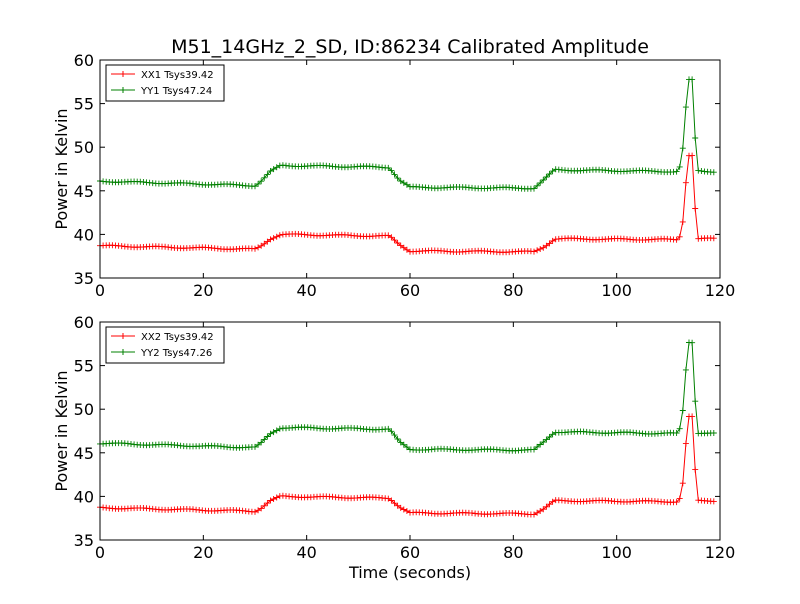 The image size is (800, 604). I want to click on legend-entry-label: XX2 Tsys39.42, so click(177, 337).